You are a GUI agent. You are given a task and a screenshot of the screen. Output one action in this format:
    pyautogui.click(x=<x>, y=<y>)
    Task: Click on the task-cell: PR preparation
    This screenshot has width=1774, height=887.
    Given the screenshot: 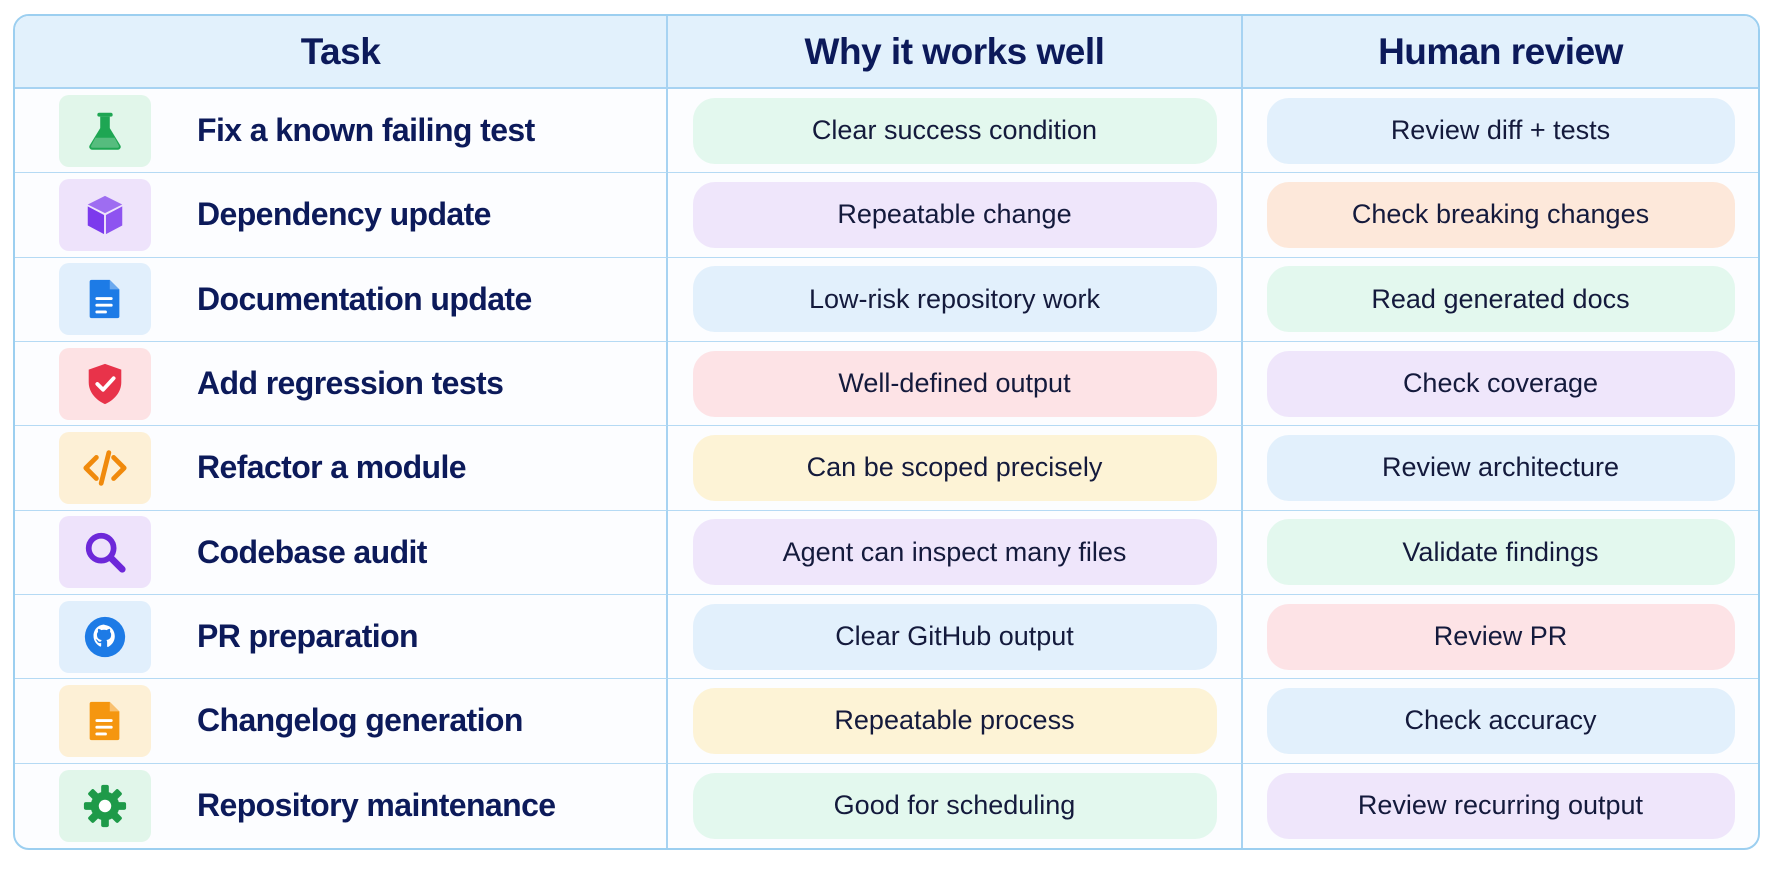 What is the action you would take?
    pyautogui.click(x=341, y=637)
    